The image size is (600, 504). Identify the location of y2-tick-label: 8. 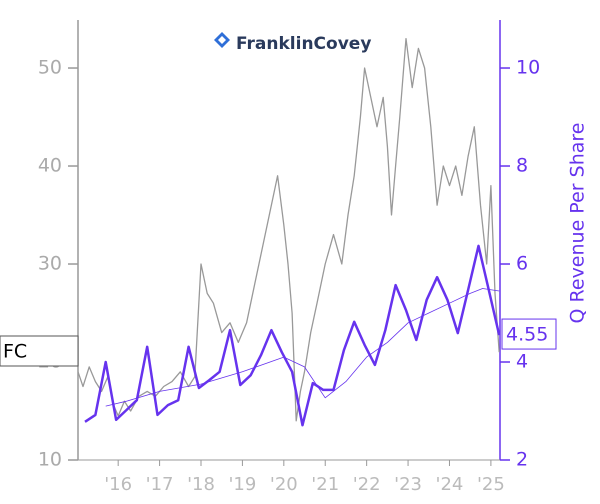
(522, 166).